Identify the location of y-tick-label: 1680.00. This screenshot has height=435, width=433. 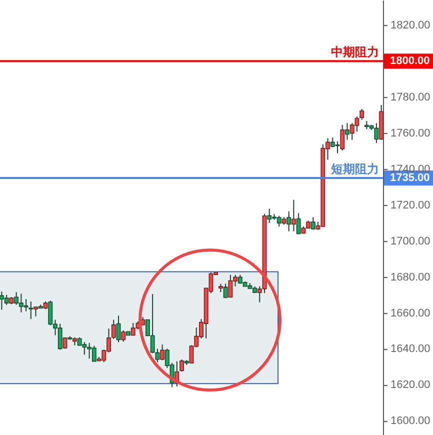
(410, 277).